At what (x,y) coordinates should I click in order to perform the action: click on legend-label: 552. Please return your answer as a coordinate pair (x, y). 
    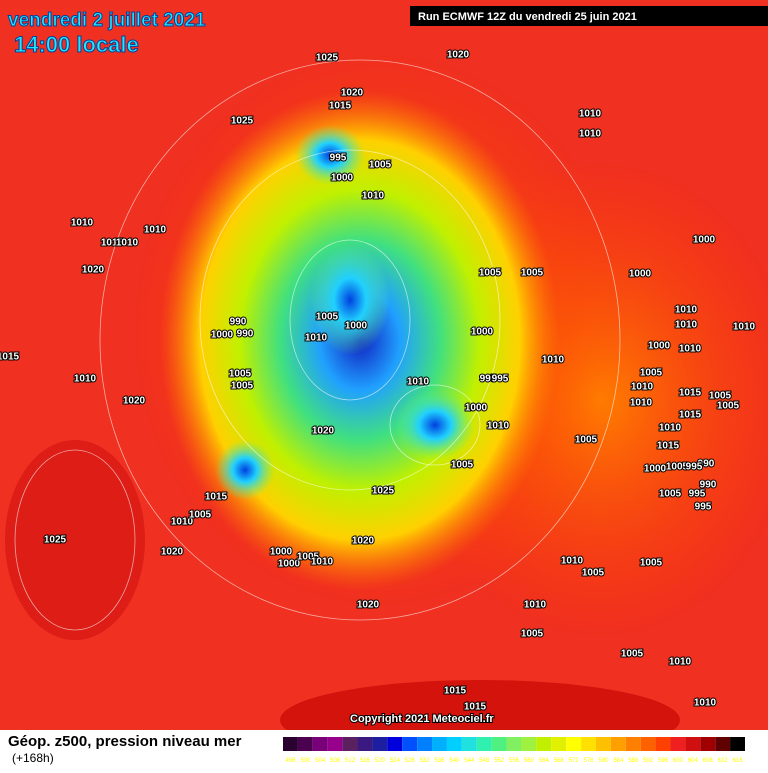
    Looking at the image, I should click on (499, 761).